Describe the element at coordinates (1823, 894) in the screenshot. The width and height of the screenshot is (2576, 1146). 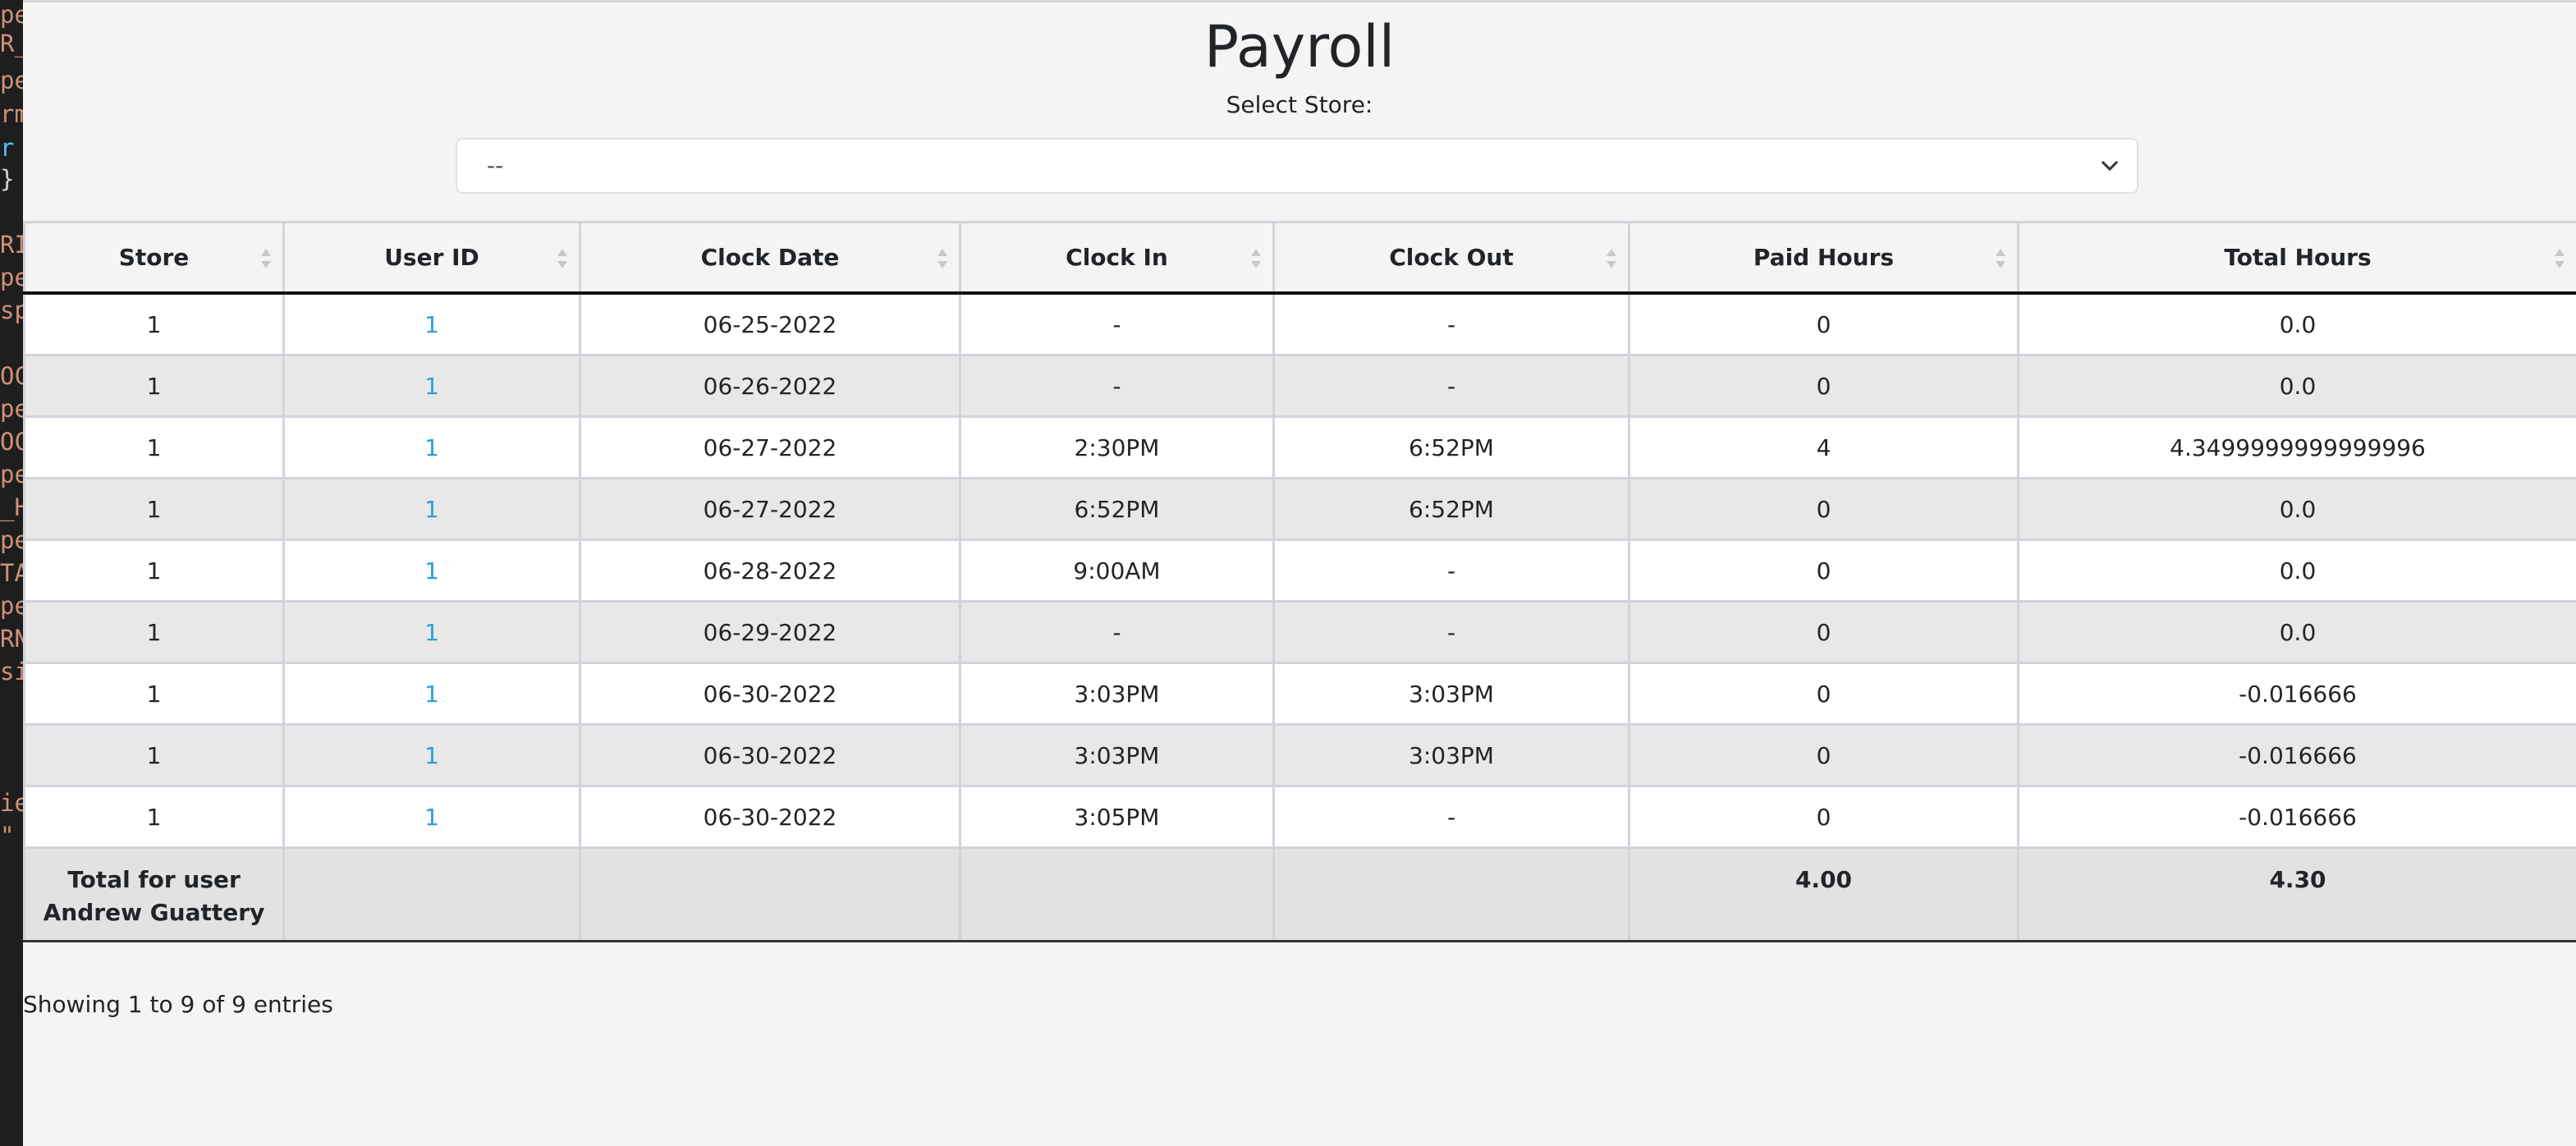
I see `total-paid-hours: 4.00` at that location.